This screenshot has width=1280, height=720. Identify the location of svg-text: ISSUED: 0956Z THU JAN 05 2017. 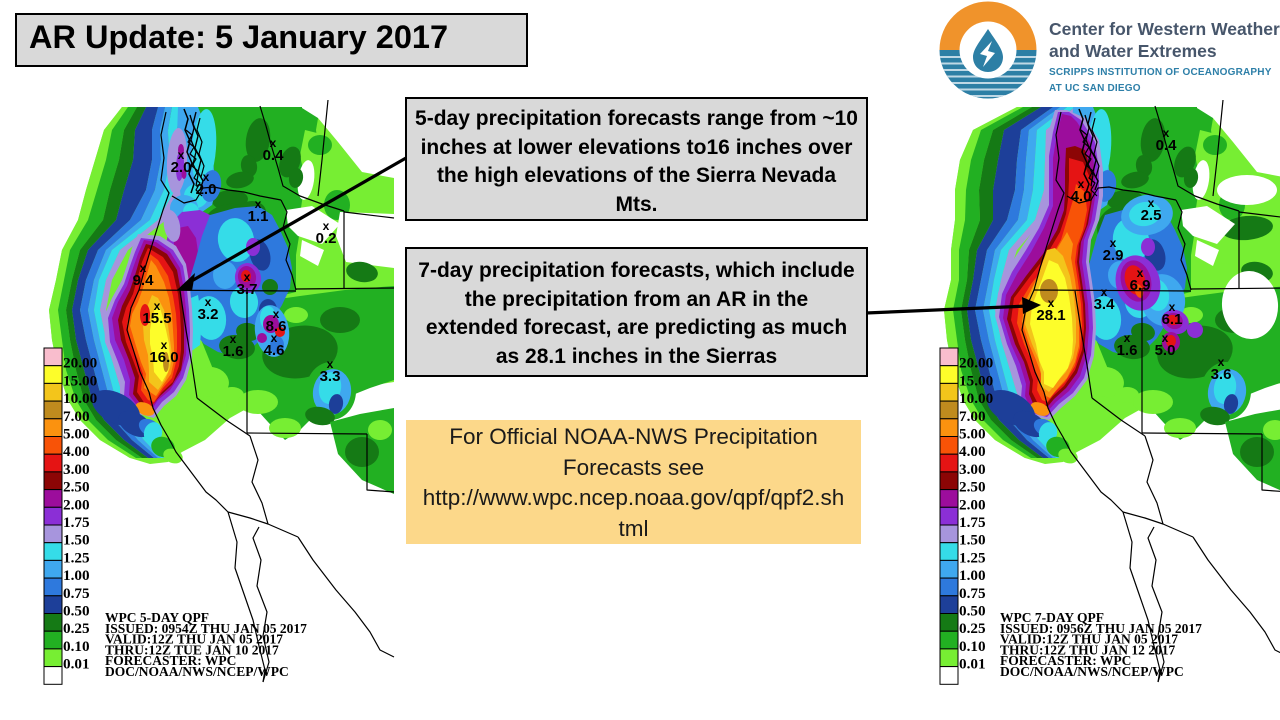
(1101, 628).